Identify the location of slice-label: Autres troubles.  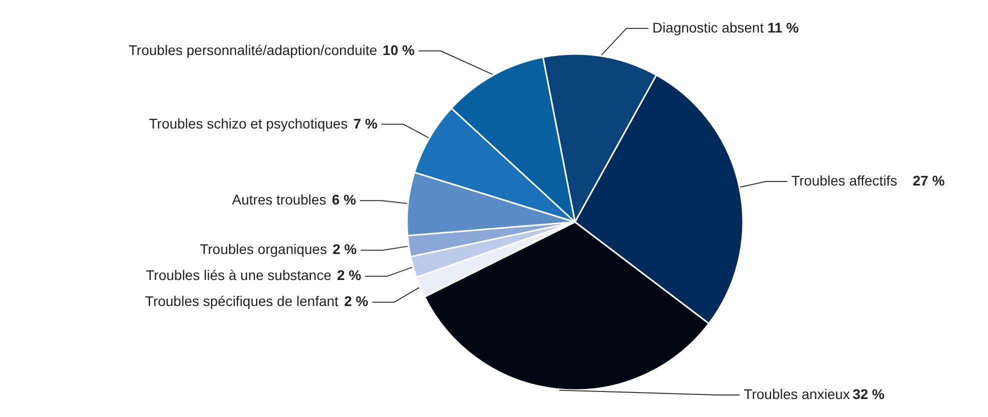
(279, 200).